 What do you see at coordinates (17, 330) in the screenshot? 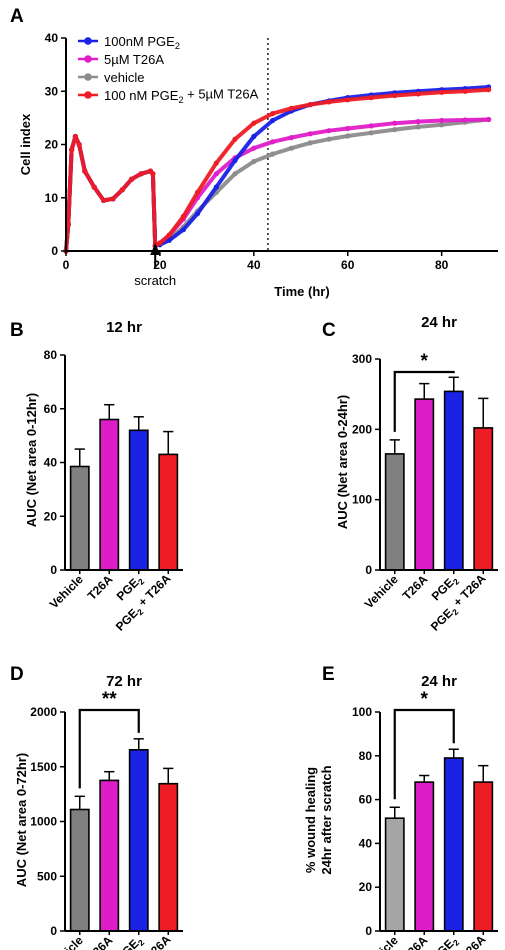
I see `panel-letter-b: B` at bounding box center [17, 330].